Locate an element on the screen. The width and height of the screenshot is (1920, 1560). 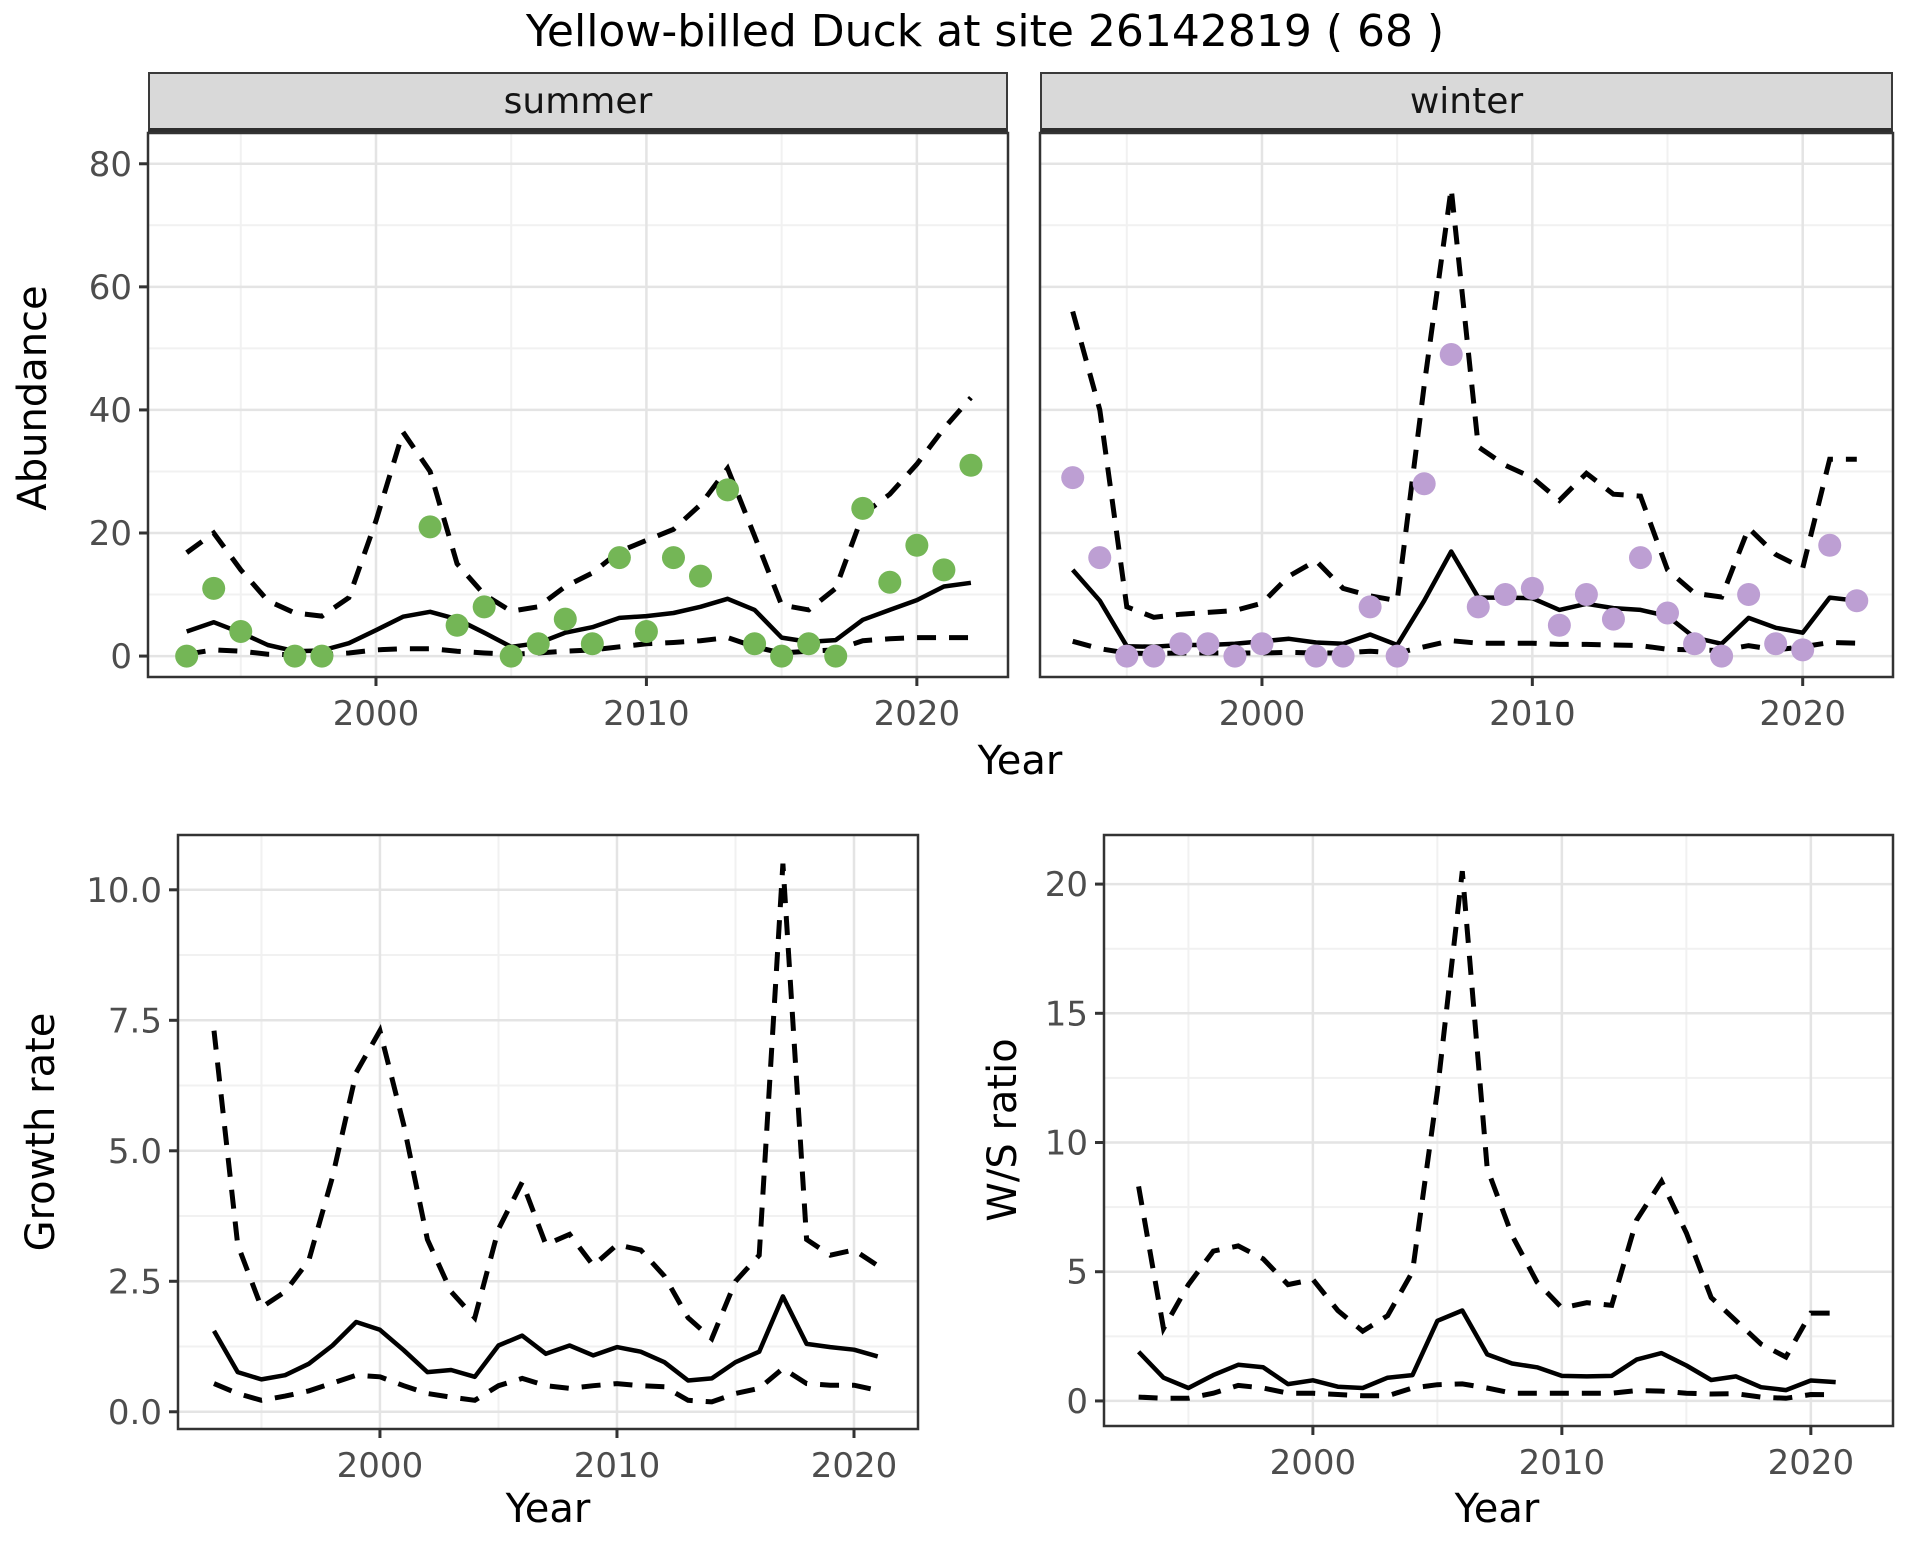
facet-strip-summer-label: summer is located at coordinates (578, 101).